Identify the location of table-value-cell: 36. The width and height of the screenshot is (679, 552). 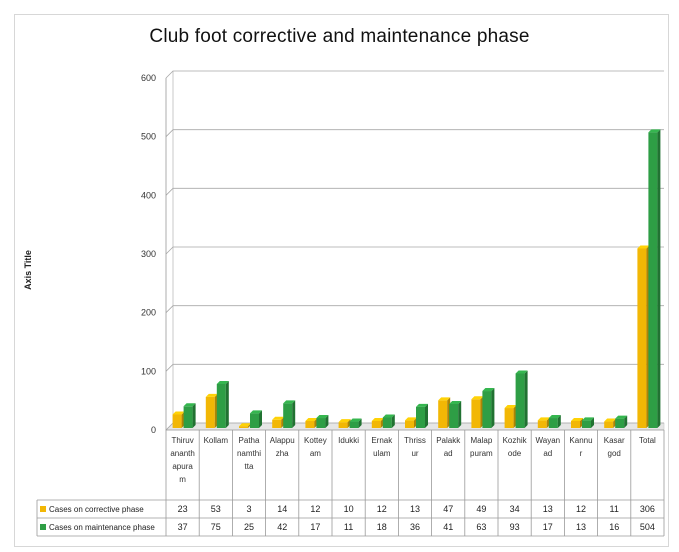
(415, 527).